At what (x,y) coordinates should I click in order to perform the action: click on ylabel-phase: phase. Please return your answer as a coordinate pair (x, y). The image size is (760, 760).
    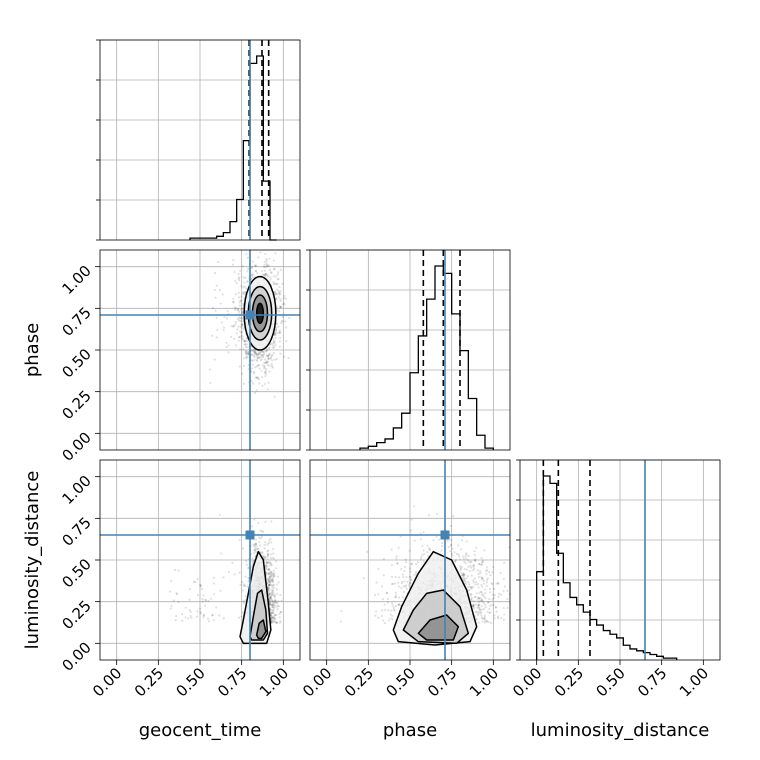
    Looking at the image, I should click on (32, 350).